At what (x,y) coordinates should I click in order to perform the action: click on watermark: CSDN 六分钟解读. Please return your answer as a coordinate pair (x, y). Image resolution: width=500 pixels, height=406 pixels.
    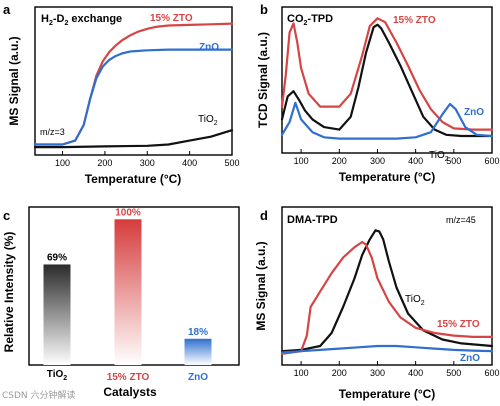
    Looking at the image, I should click on (39, 394).